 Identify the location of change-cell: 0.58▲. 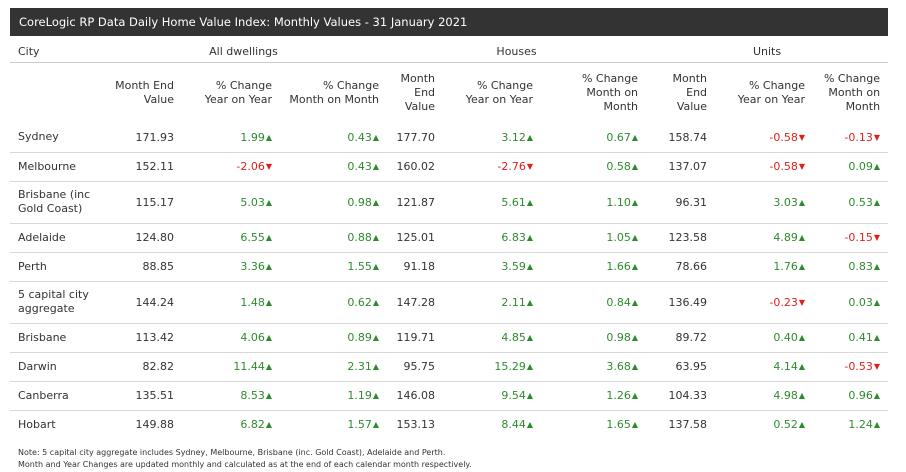
(594, 167).